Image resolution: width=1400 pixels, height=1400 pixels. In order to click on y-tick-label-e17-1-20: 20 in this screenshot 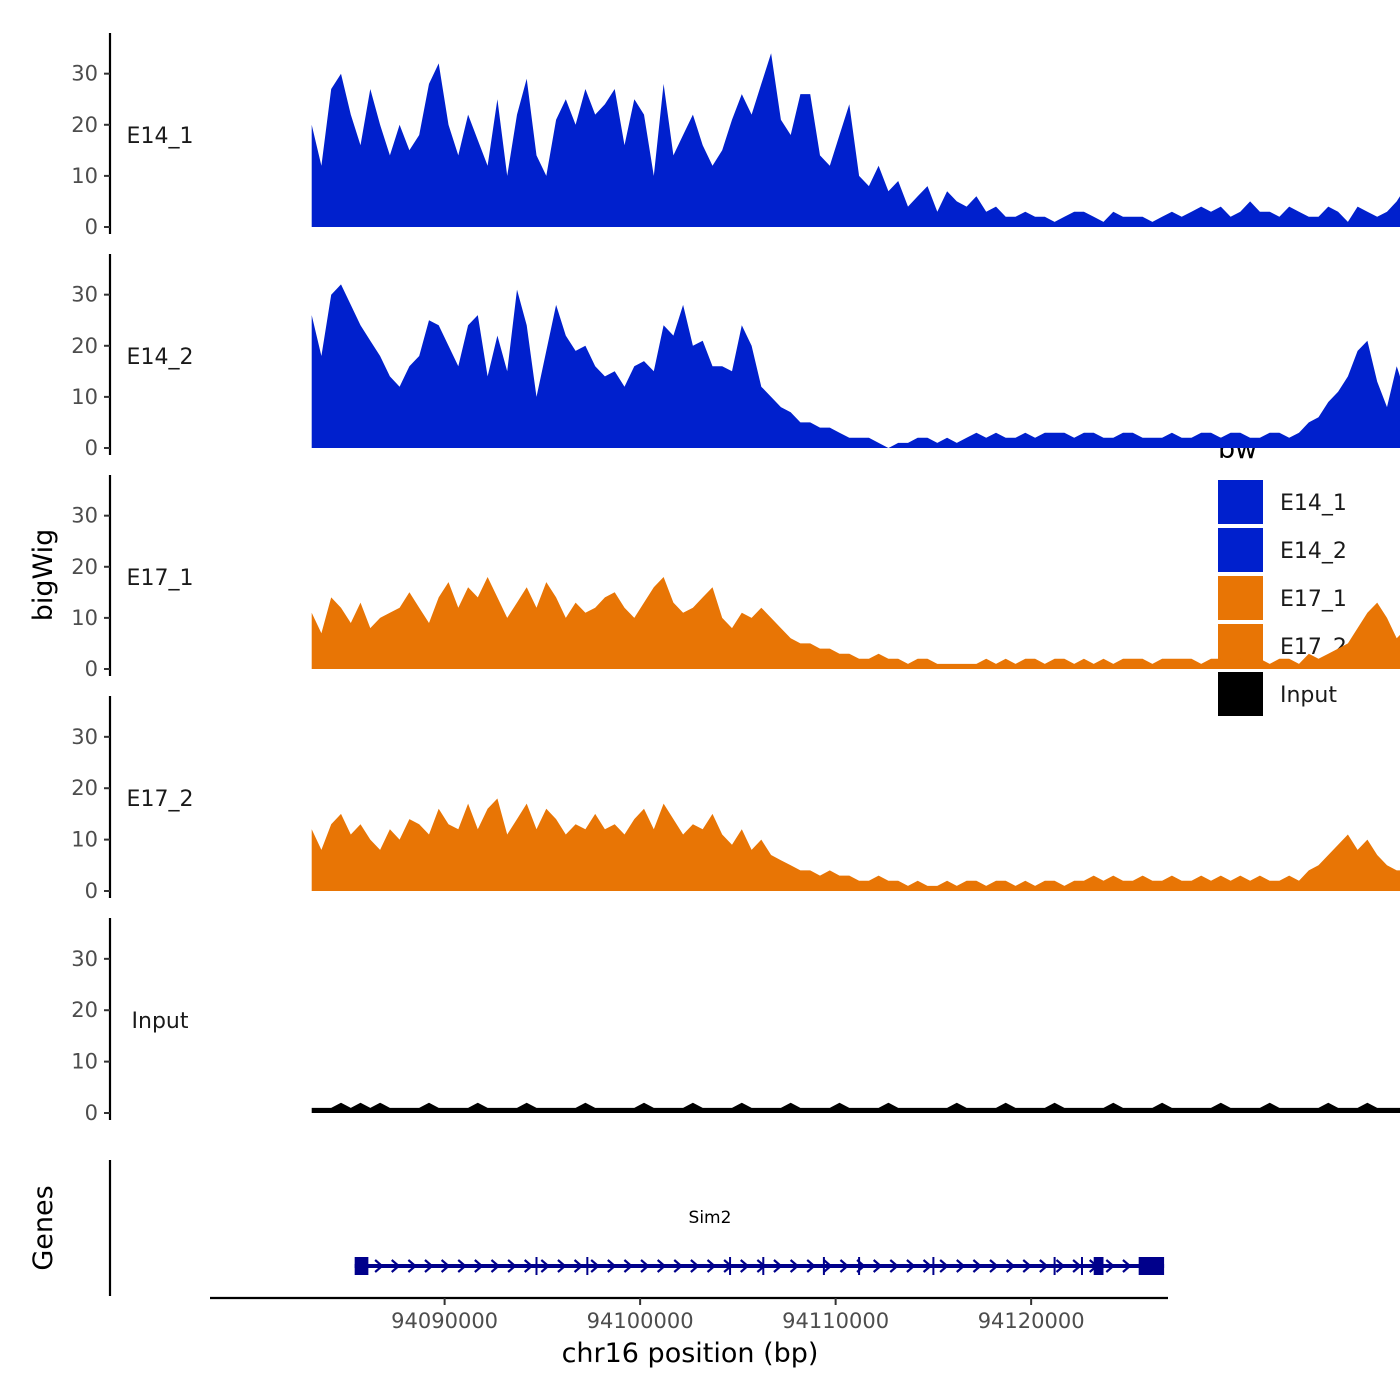, I will do `click(84, 567)`.